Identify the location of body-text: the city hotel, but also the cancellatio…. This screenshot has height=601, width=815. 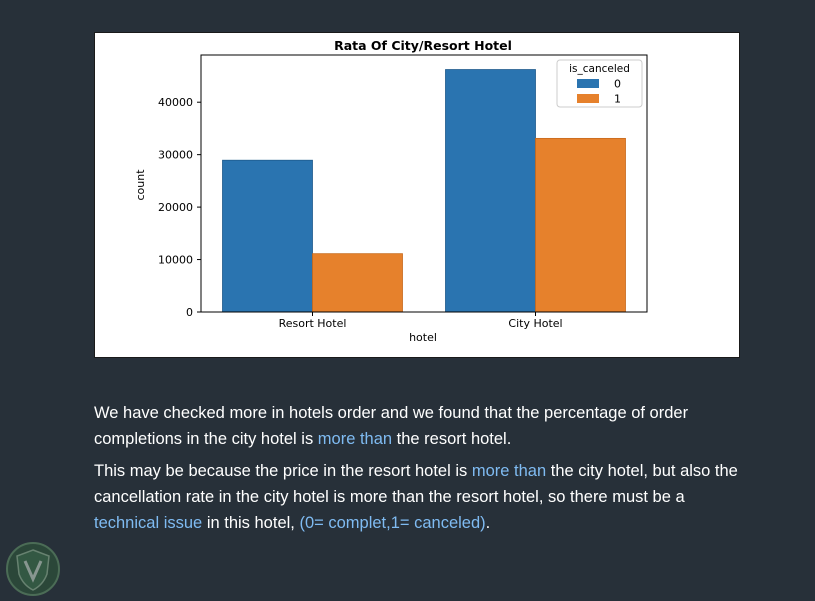
(416, 484).